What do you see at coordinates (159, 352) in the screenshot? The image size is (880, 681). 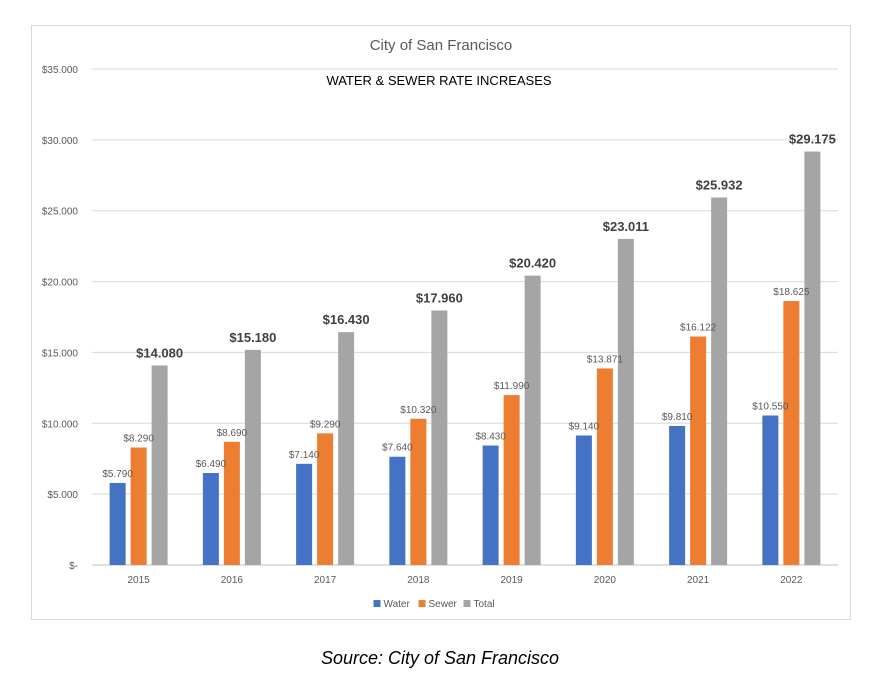 I see `data-label-total: $14.080` at bounding box center [159, 352].